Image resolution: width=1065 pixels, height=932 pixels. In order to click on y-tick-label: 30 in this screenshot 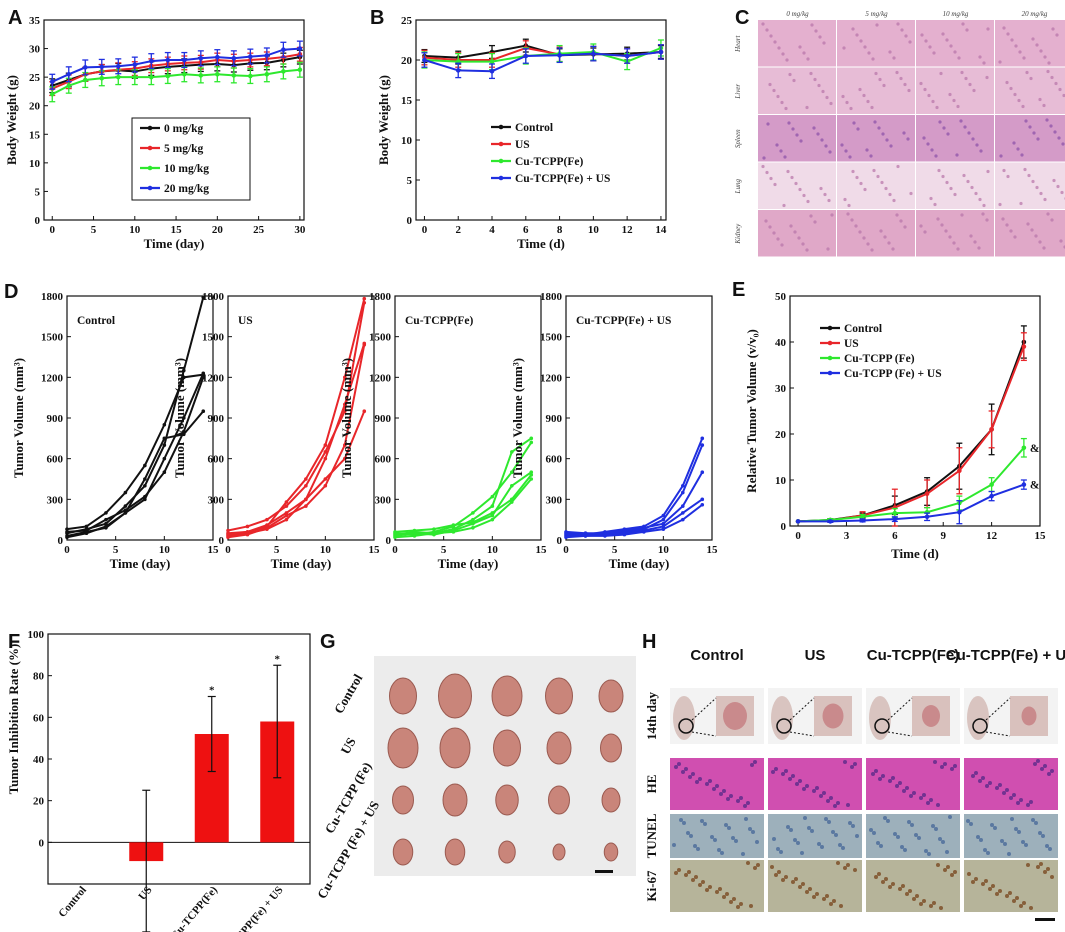, I will do `click(35, 50)`.